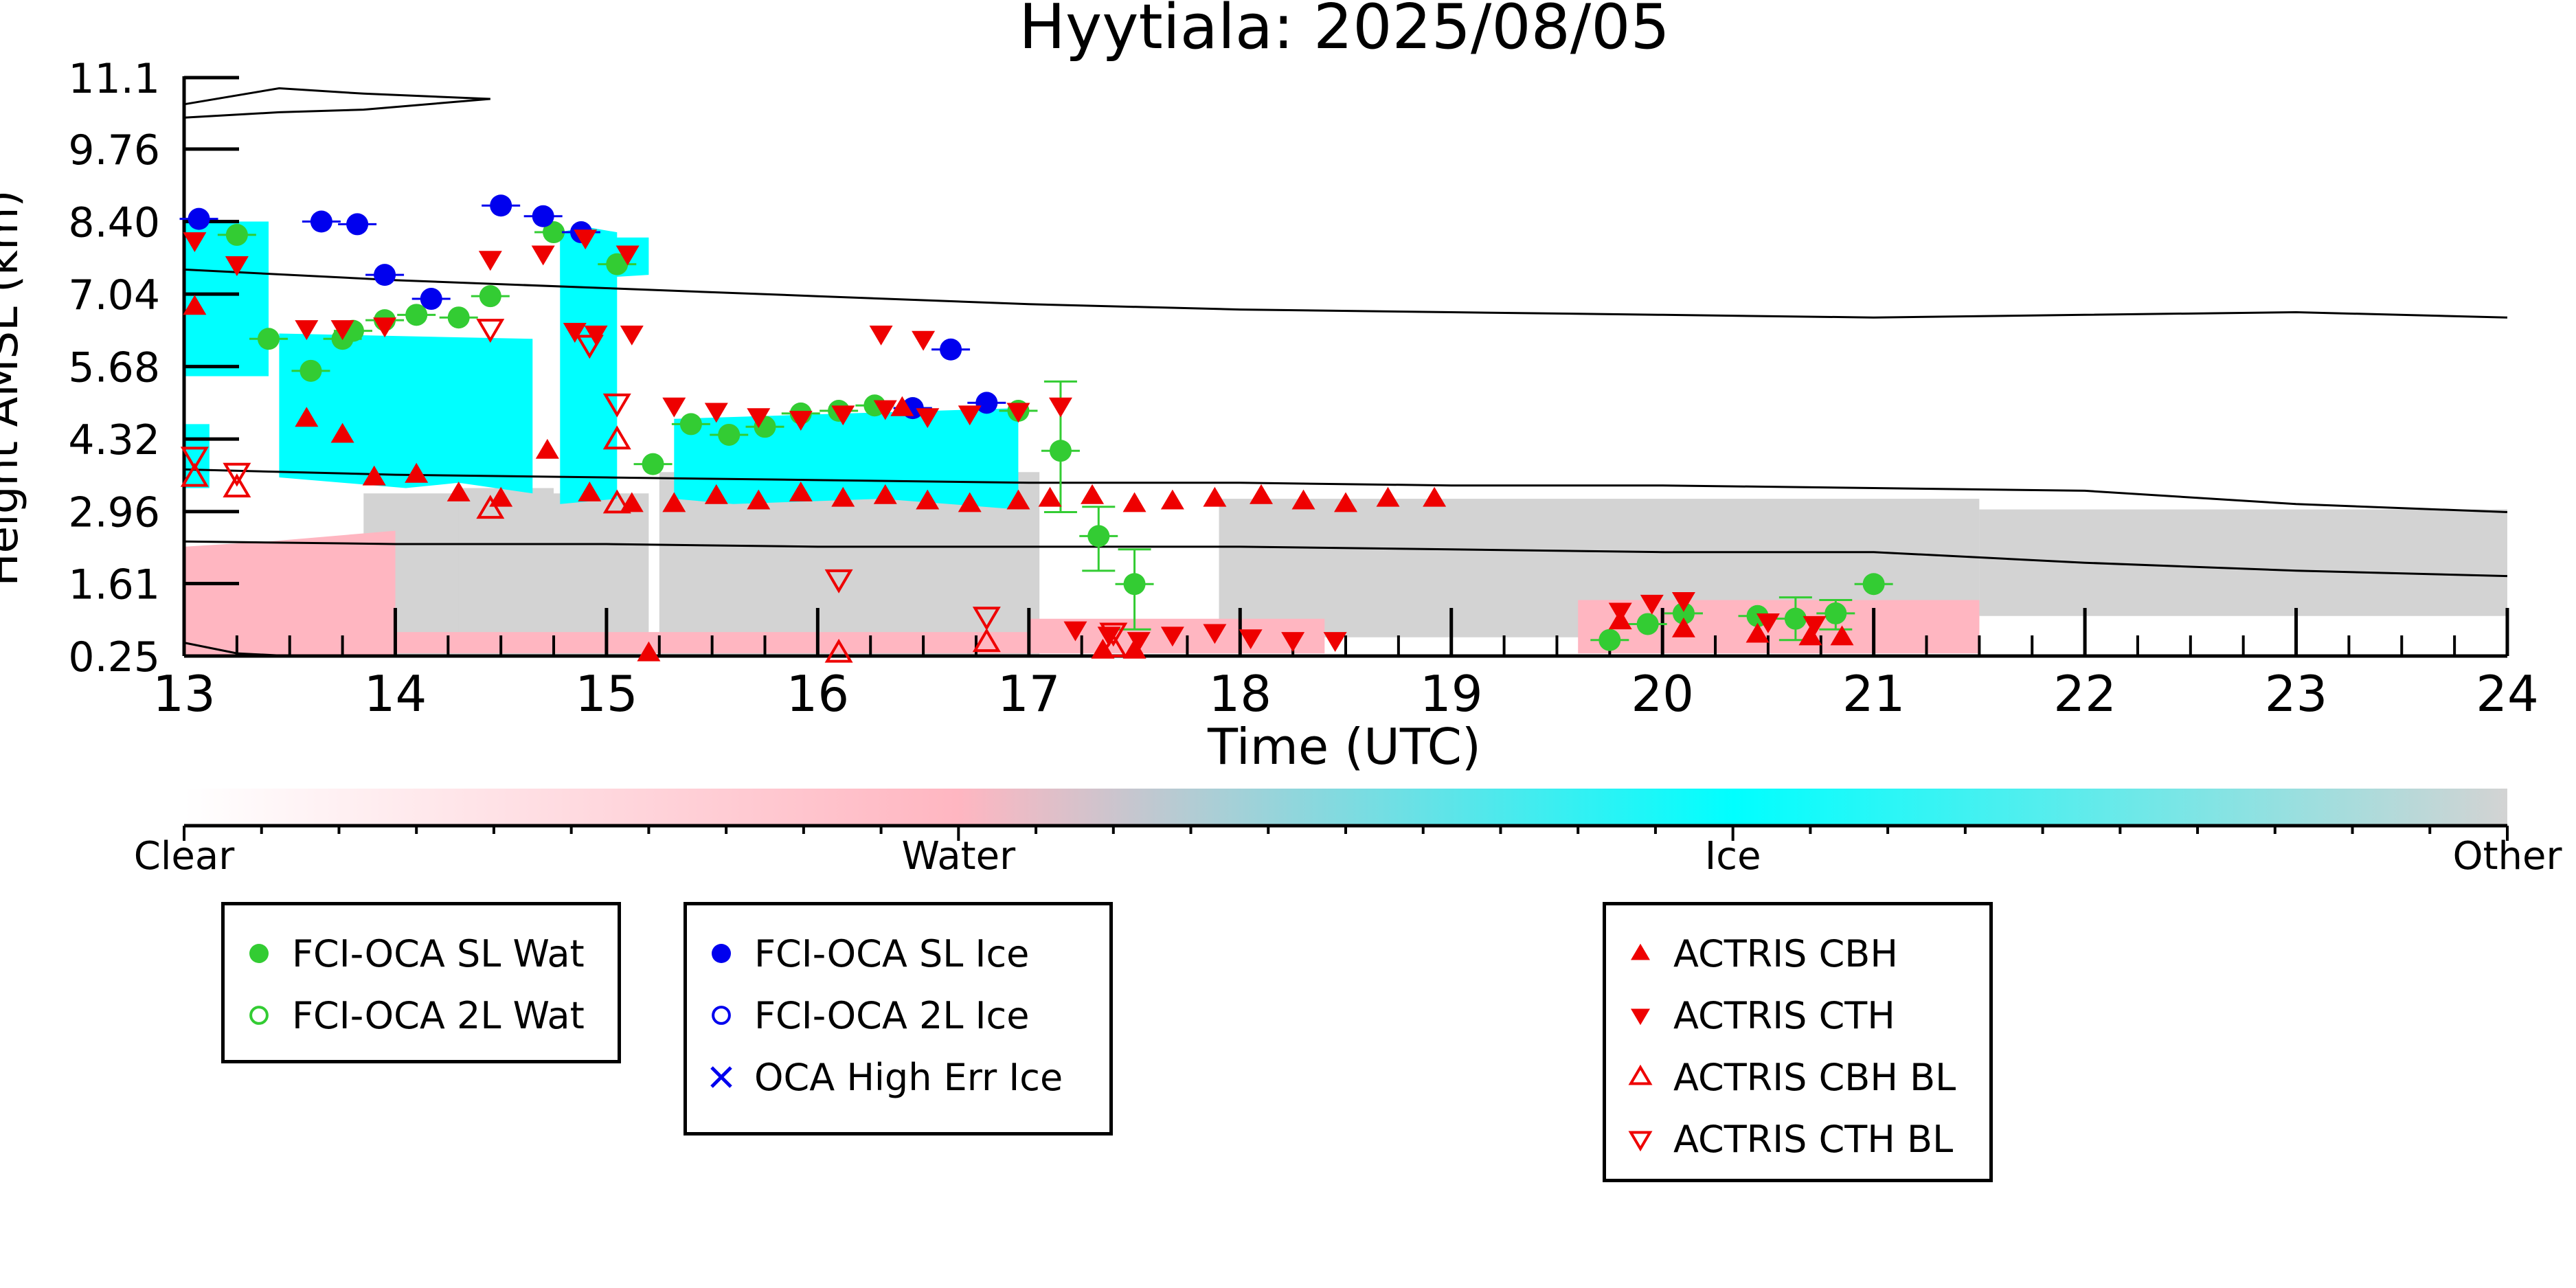  What do you see at coordinates (1813, 1139) in the screenshot?
I see `legend-label: ACTRIS CTH BL` at bounding box center [1813, 1139].